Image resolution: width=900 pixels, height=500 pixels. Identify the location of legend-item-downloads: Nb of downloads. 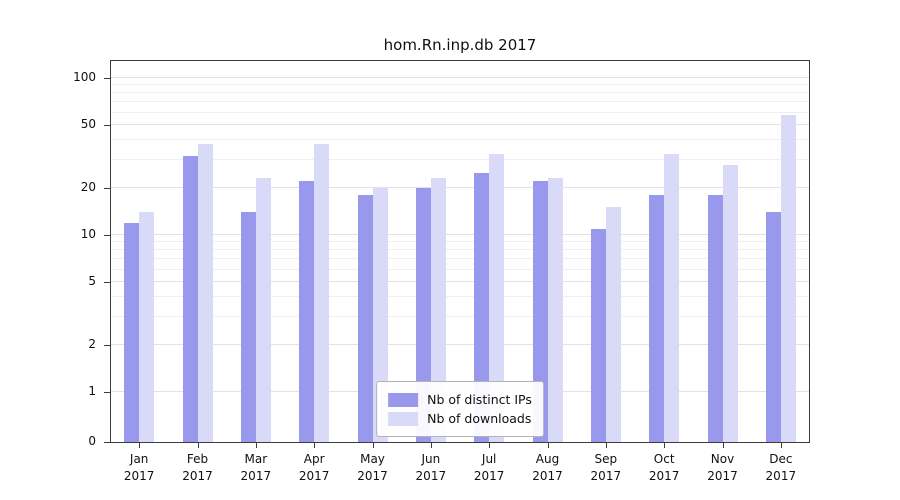
(460, 418).